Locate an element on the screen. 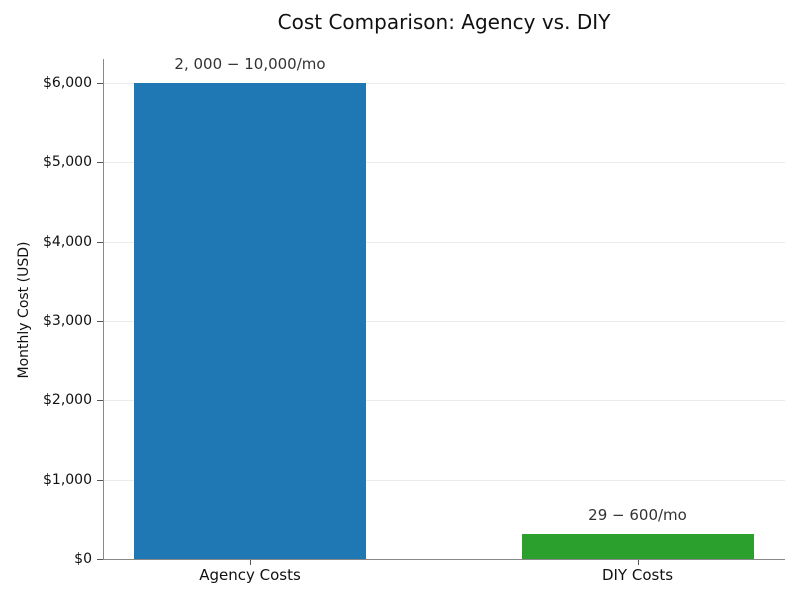 The image size is (800, 600). y-tick-label: $4,000 is located at coordinates (67, 242).